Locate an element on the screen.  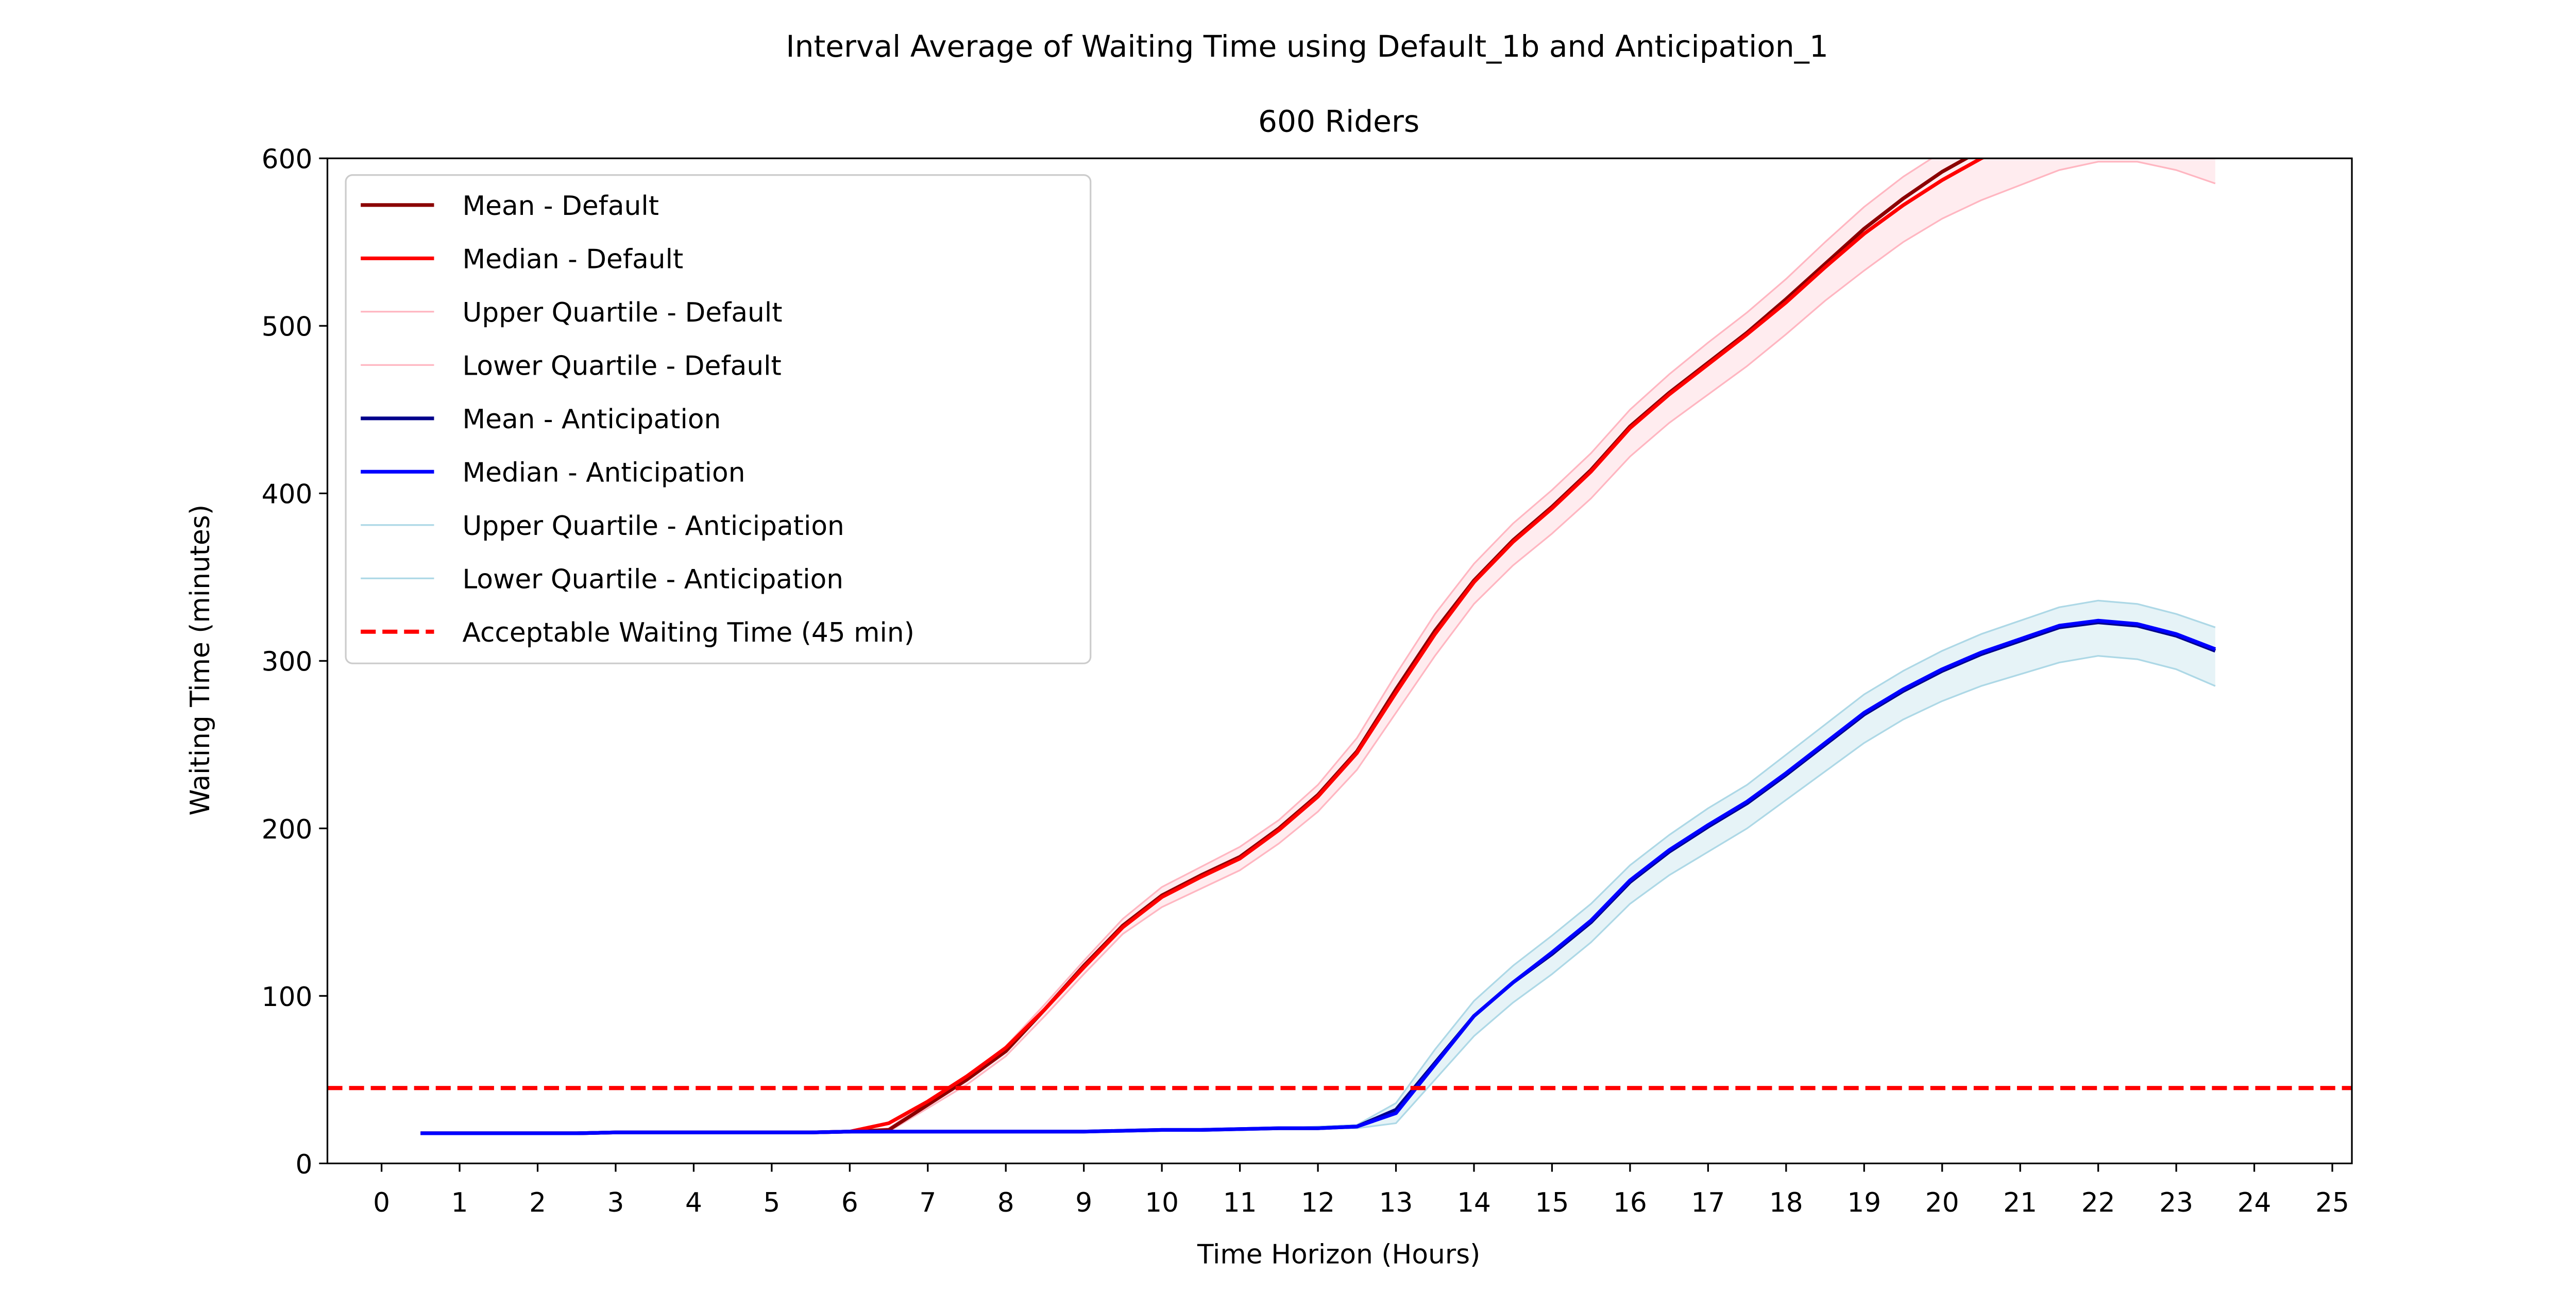
x-tick-label: 14 is located at coordinates (1474, 1202).